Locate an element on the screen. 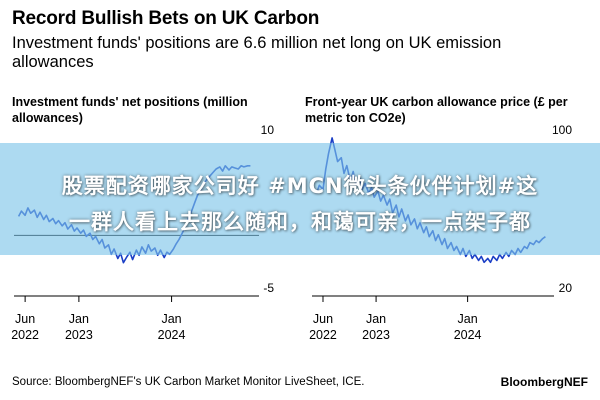  y-tick-label: -5 is located at coordinates (268, 288).